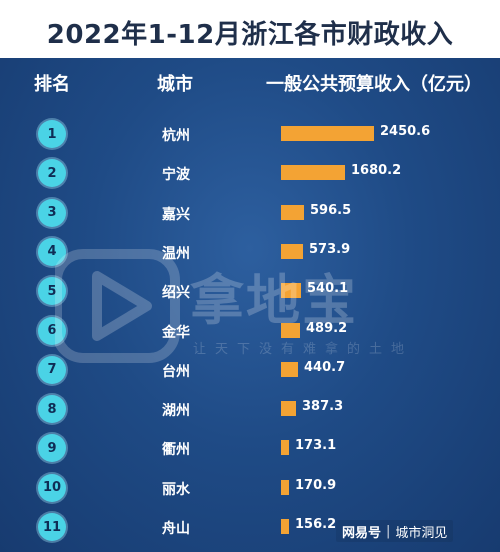 This screenshot has width=500, height=552. What do you see at coordinates (250, 35) in the screenshot?
I see `chart-title: 2022年1-12月浙江各市财政收入` at bounding box center [250, 35].